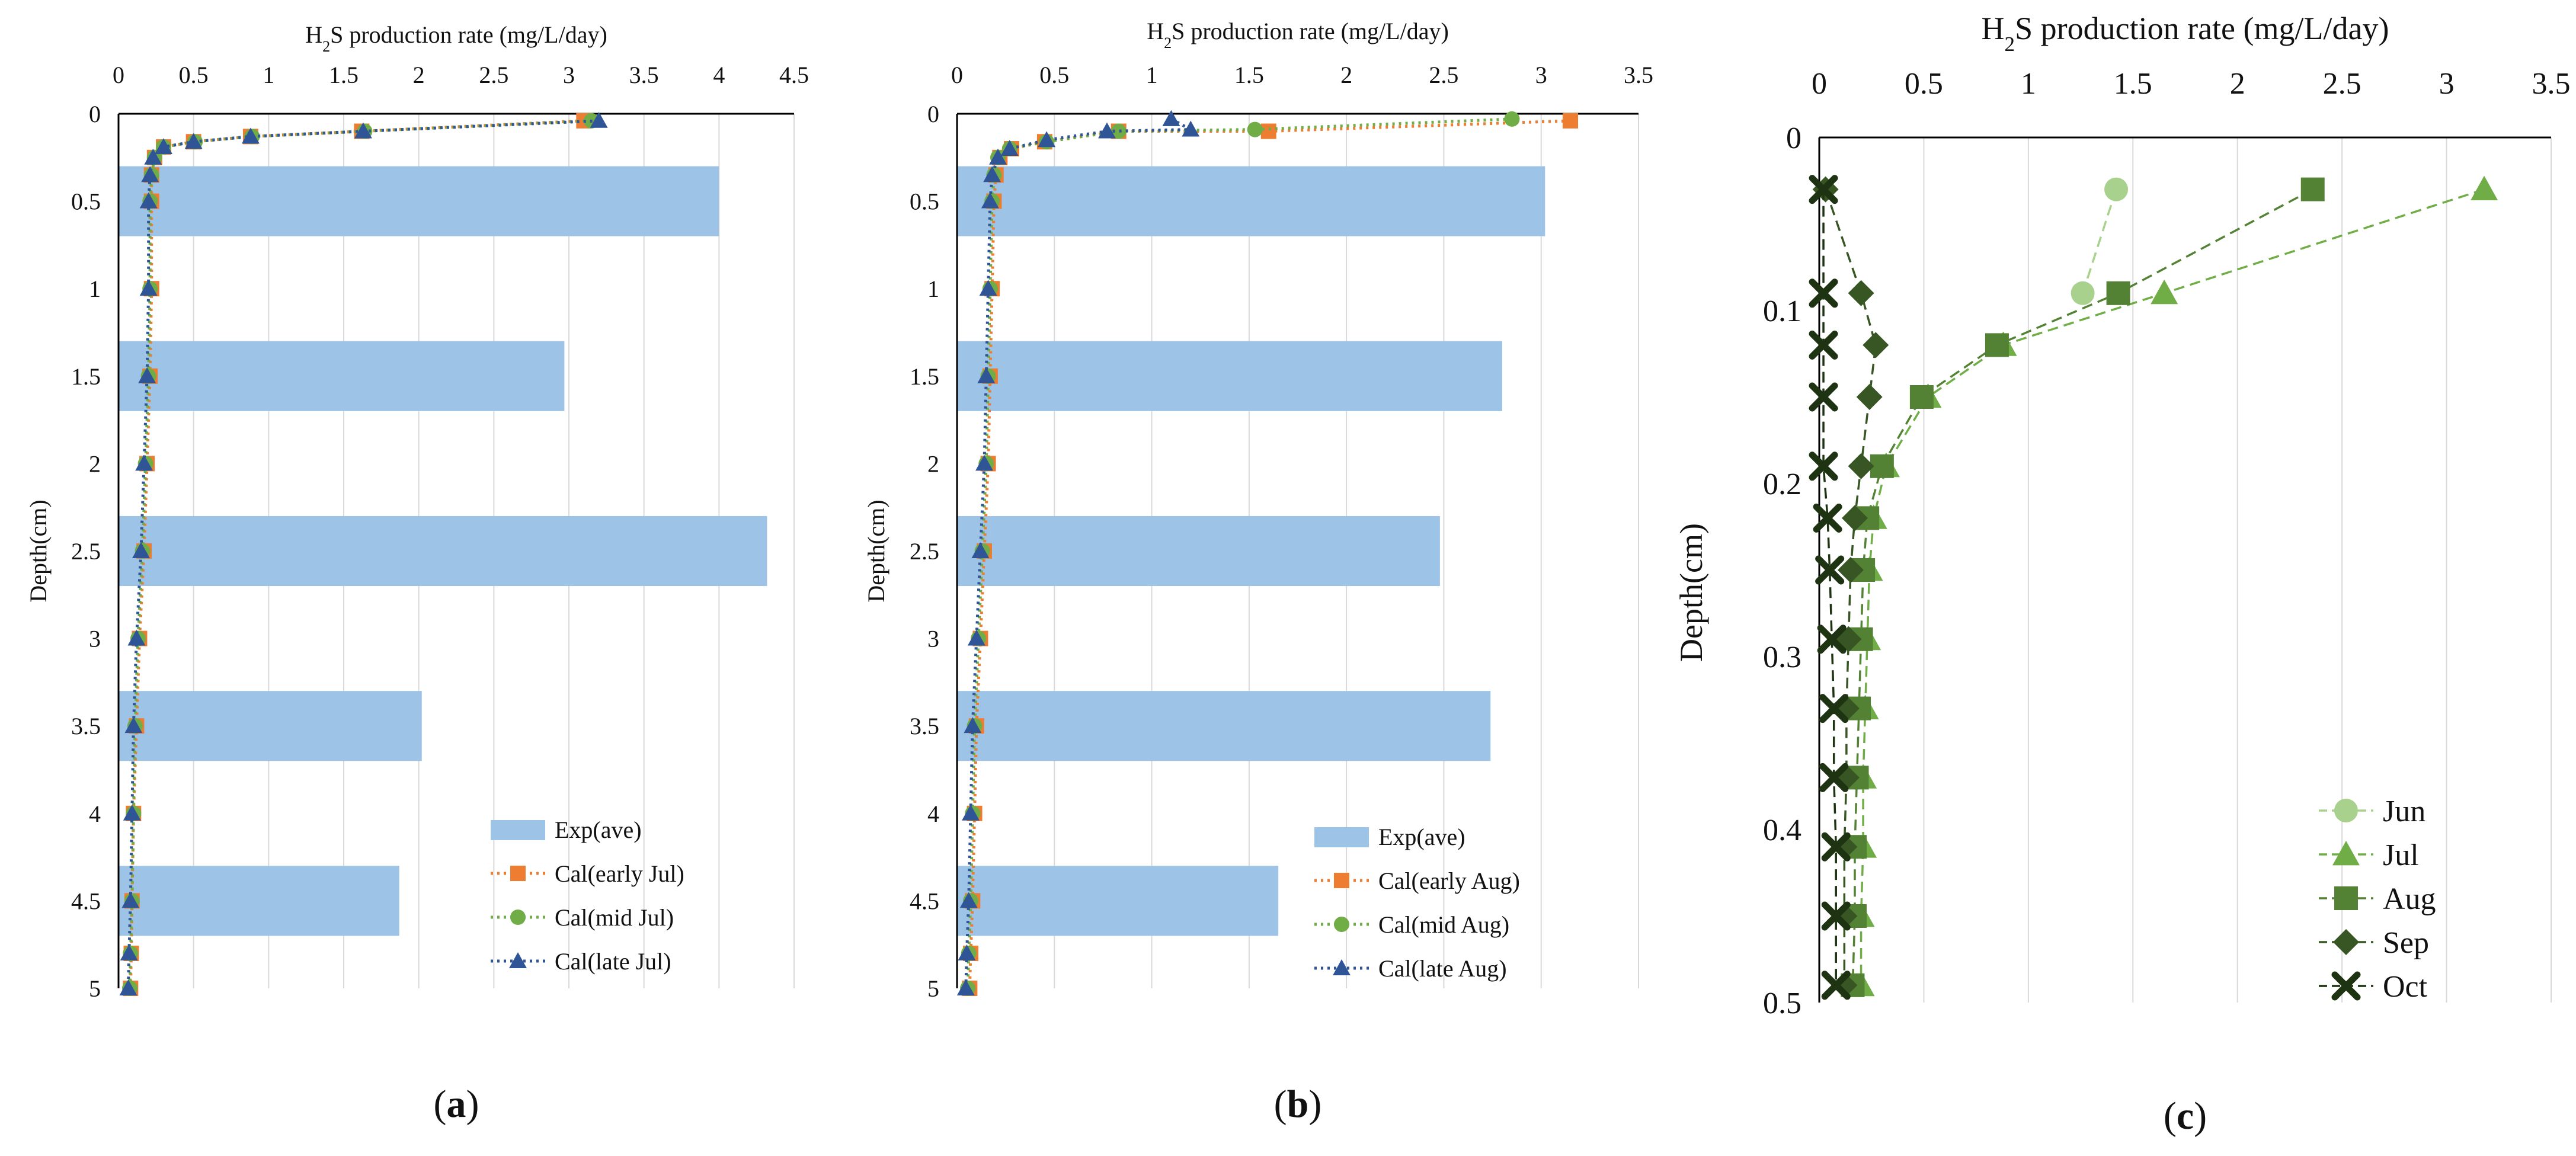 The image size is (2576, 1156). I want to click on y-tick-label: 4.5, so click(924, 901).